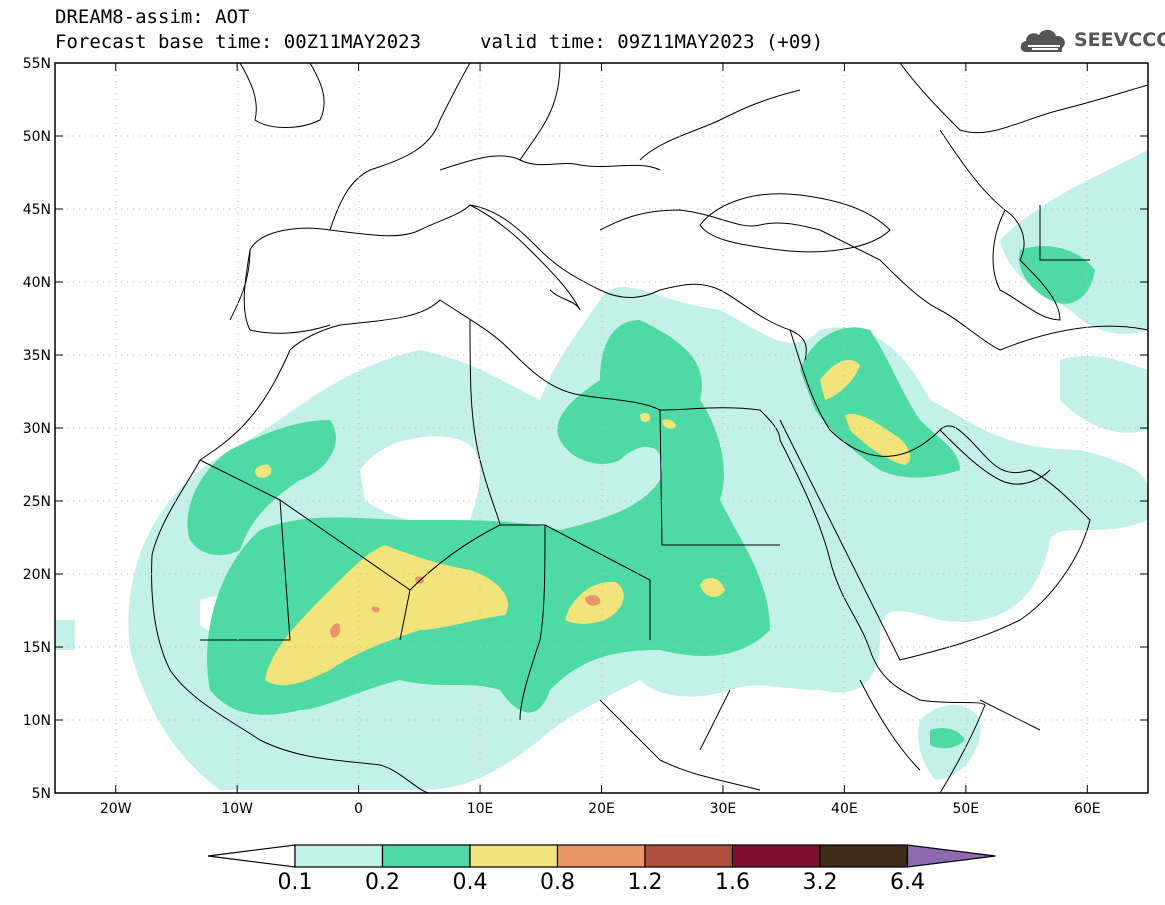  Describe the element at coordinates (470, 882) in the screenshot. I see `colorbar-label: 0.4` at that location.